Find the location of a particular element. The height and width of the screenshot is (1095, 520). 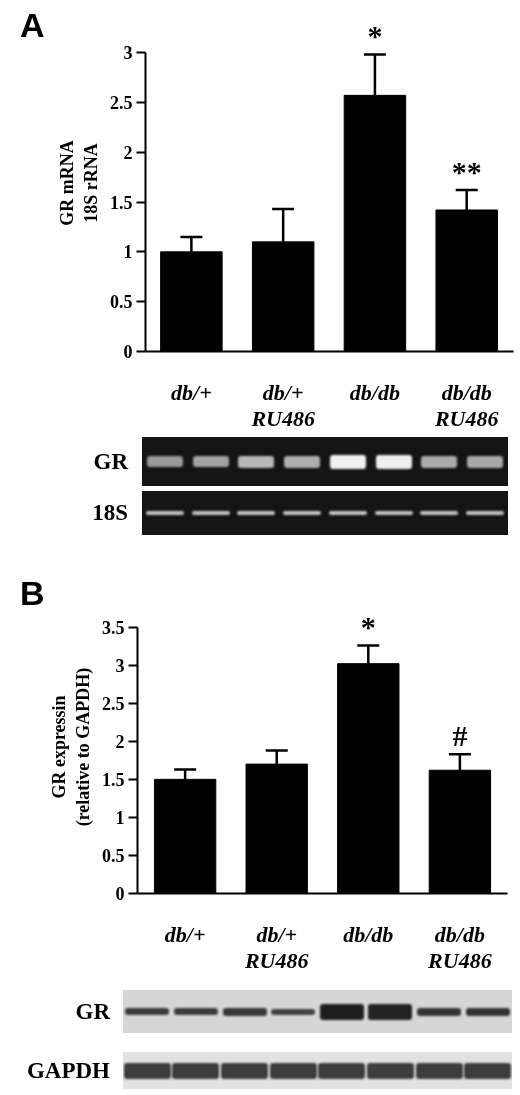

chart-title: B is located at coordinates (32, 593).